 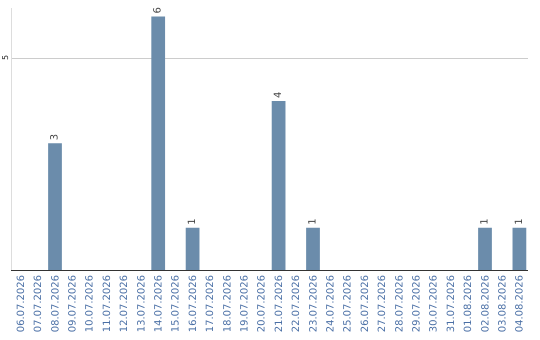 I want to click on x-tick-label: 26.07.2026, so click(x=365, y=303).